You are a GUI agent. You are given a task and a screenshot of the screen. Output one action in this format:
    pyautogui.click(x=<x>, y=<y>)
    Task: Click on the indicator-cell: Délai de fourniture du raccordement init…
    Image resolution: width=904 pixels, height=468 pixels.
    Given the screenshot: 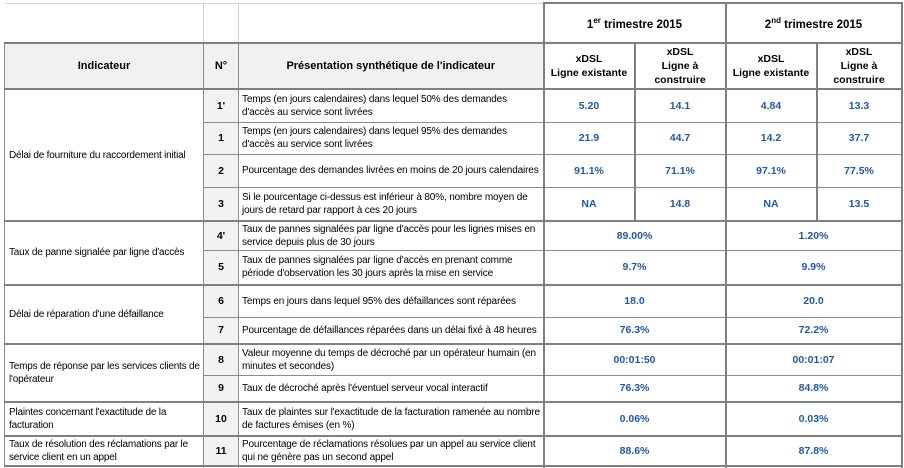 What is the action you would take?
    pyautogui.click(x=104, y=155)
    